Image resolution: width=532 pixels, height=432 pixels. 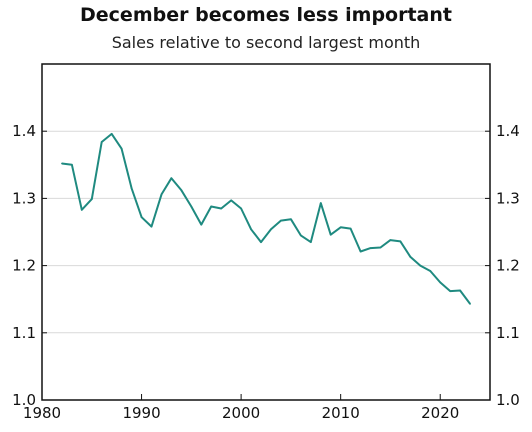 I want to click on chart-subtitle: Sales relative to second largest month, so click(x=266, y=42).